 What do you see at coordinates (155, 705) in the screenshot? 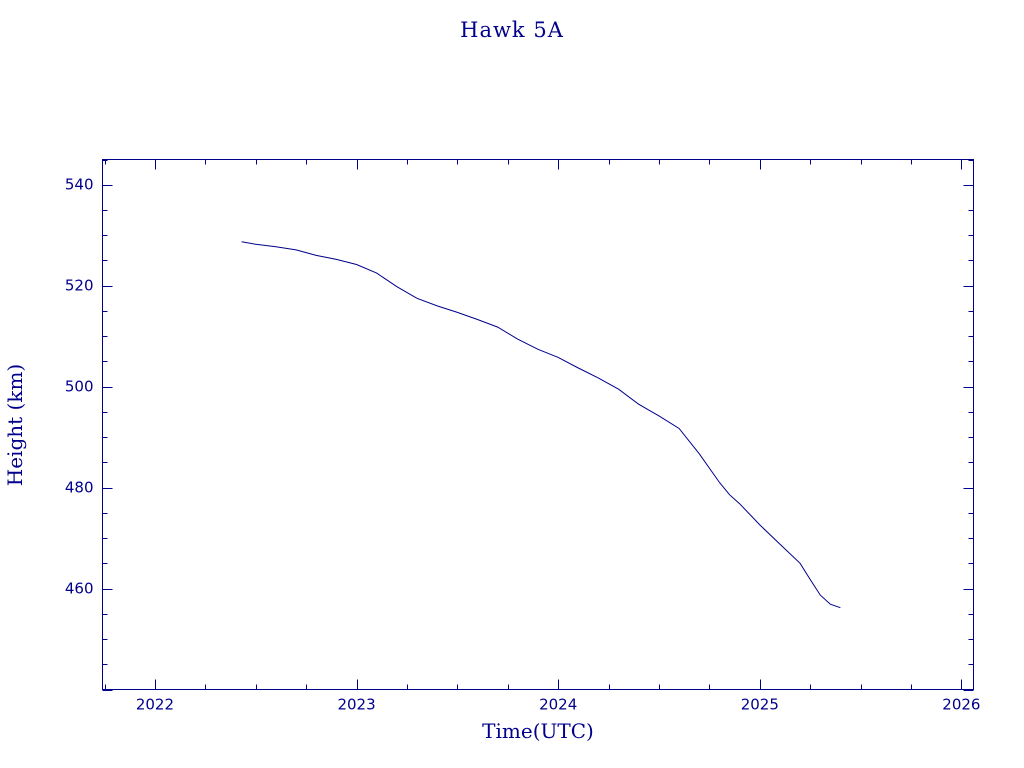
I see `x-tick-label: 2022` at bounding box center [155, 705].